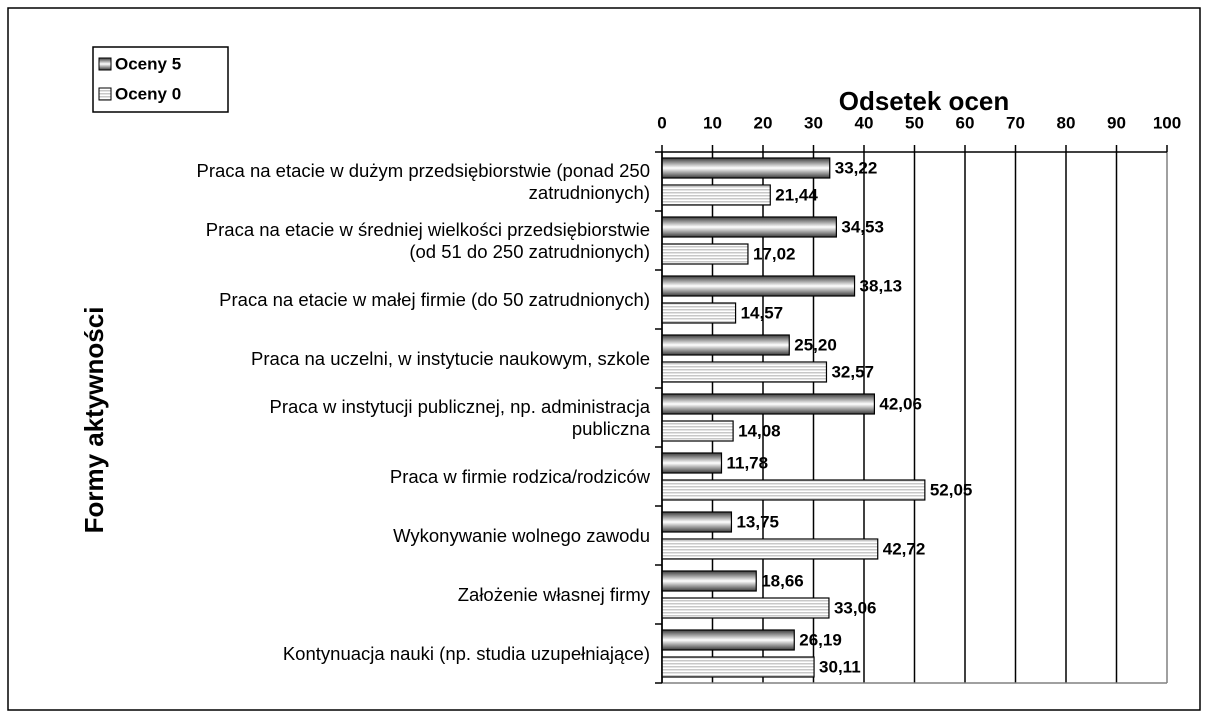 This screenshot has width=1209, height=718. What do you see at coordinates (774, 253) in the screenshot?
I see `data-label: 17,02` at bounding box center [774, 253].